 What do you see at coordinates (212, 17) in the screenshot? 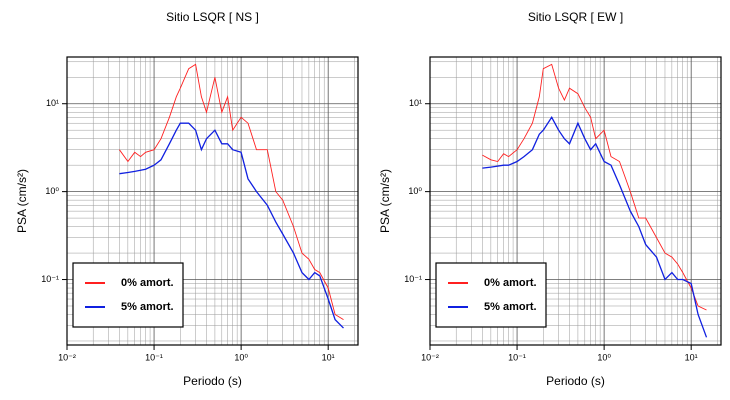
I see `chart-title: Sitio LSQR [ NS ]` at bounding box center [212, 17].